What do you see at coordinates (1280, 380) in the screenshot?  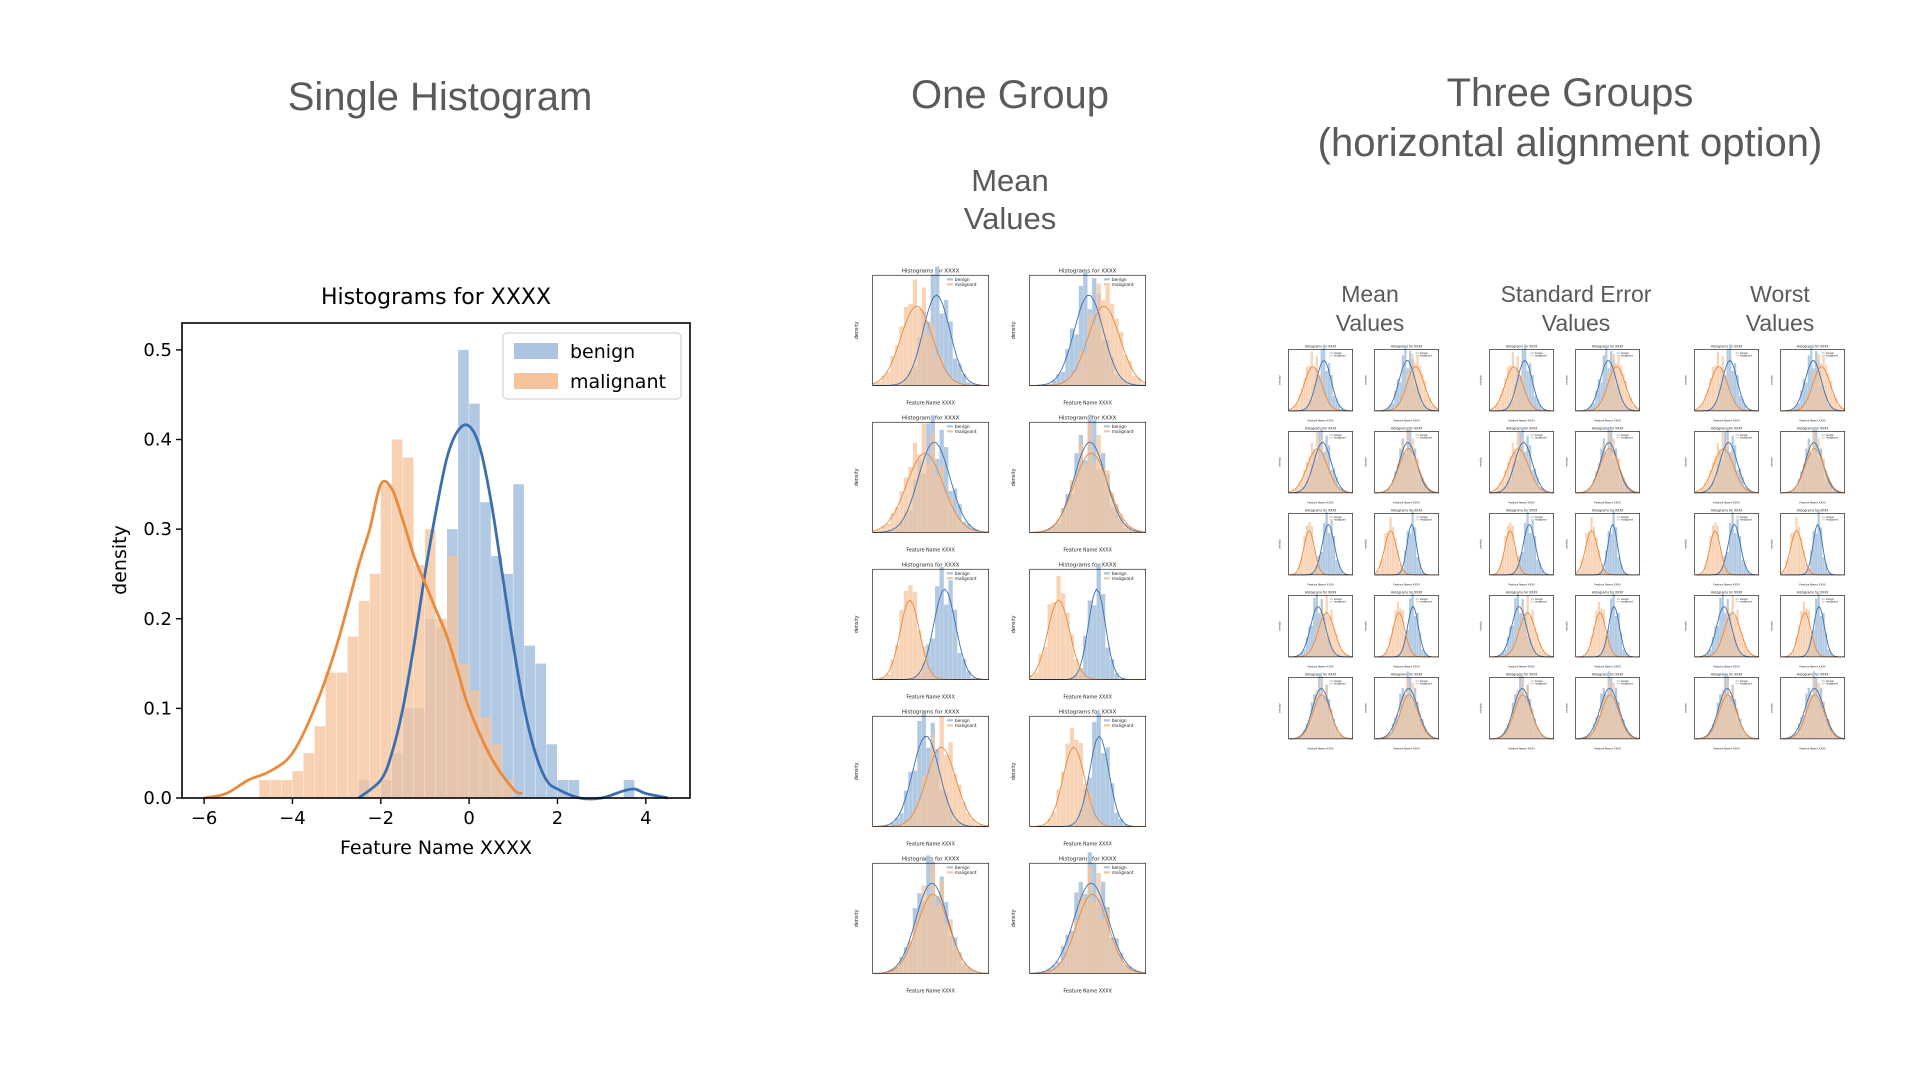 I see `mini-ylabel: density` at bounding box center [1280, 380].